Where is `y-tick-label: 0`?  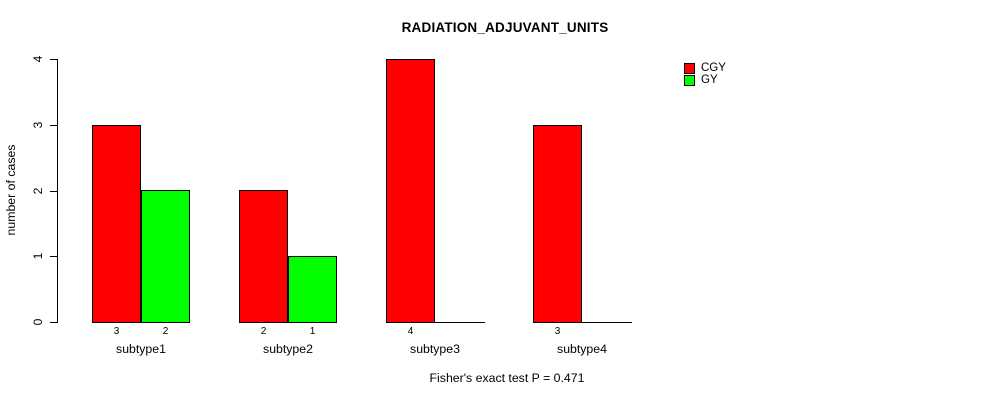
y-tick-label: 0 is located at coordinates (38, 322).